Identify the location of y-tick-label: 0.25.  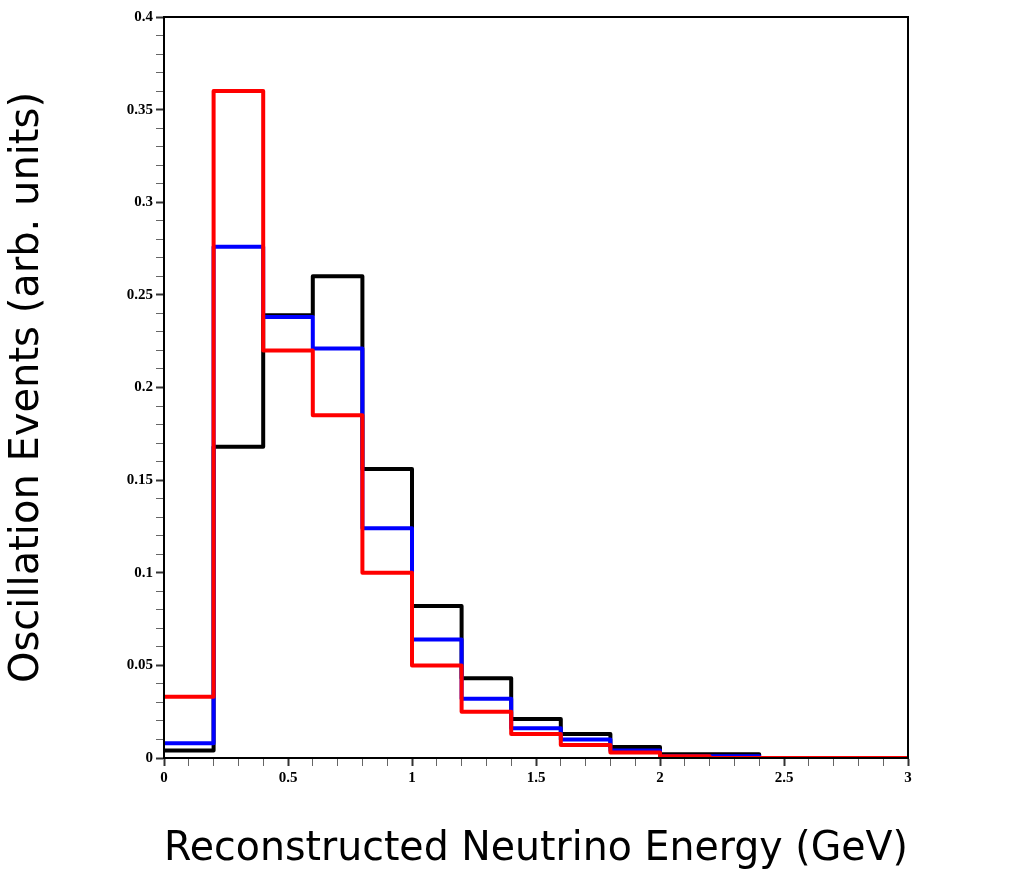
(139, 293).